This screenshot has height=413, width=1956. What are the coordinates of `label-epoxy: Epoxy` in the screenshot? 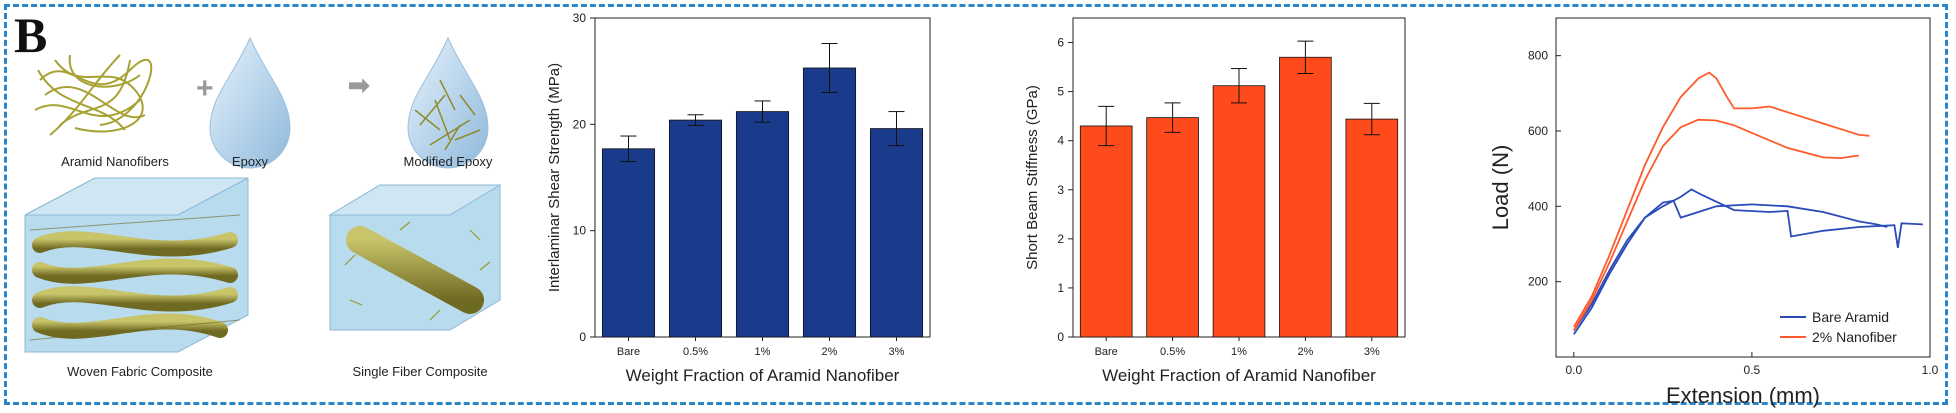 It's located at (250, 161).